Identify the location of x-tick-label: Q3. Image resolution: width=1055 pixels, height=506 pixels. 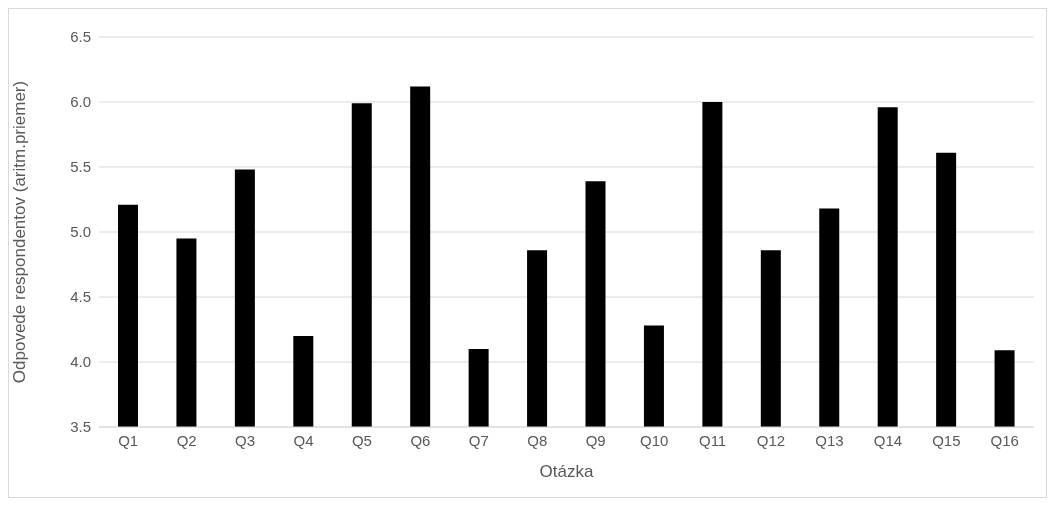
(245, 440).